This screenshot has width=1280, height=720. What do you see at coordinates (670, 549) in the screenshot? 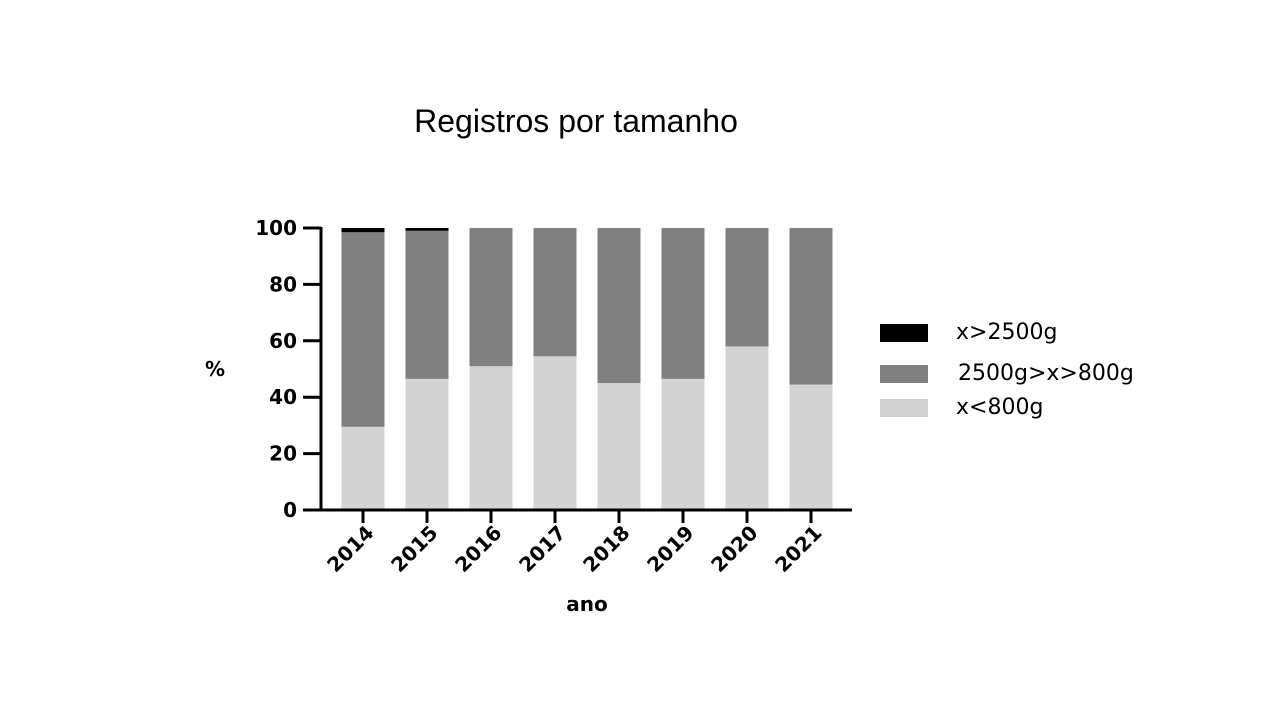
I see `x-tick-label-2019: 2019` at bounding box center [670, 549].